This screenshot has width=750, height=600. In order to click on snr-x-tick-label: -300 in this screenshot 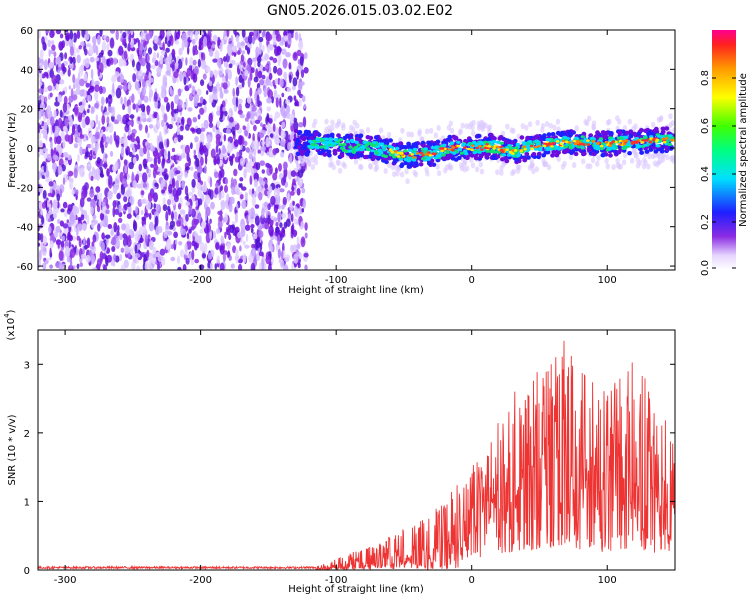, I will do `click(65, 580)`.